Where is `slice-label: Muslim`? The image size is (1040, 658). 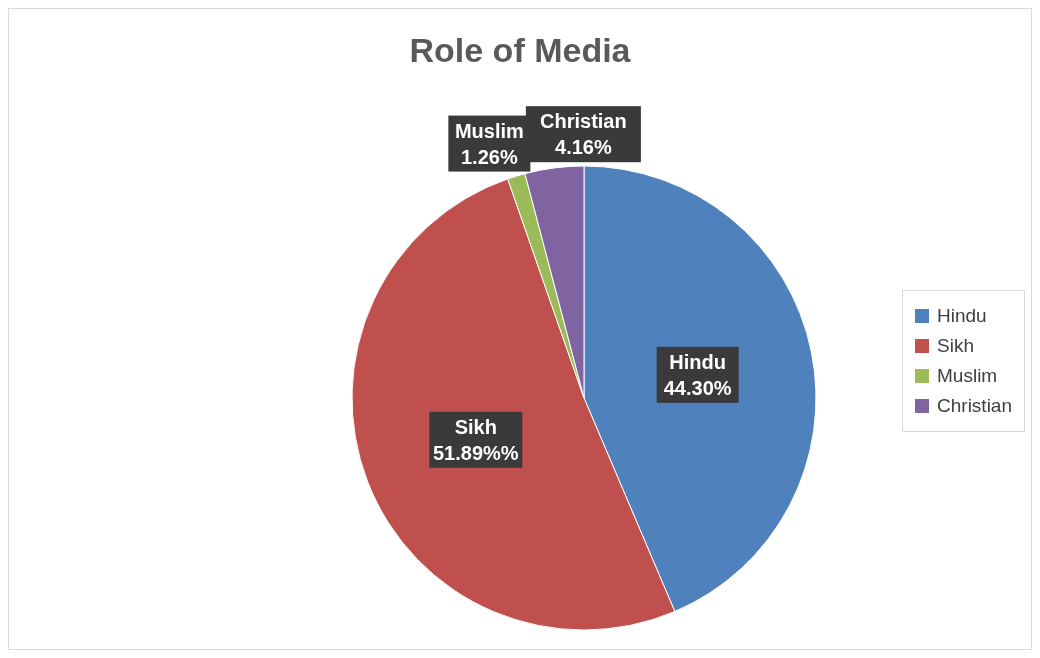
slice-label: Muslim is located at coordinates (489, 130).